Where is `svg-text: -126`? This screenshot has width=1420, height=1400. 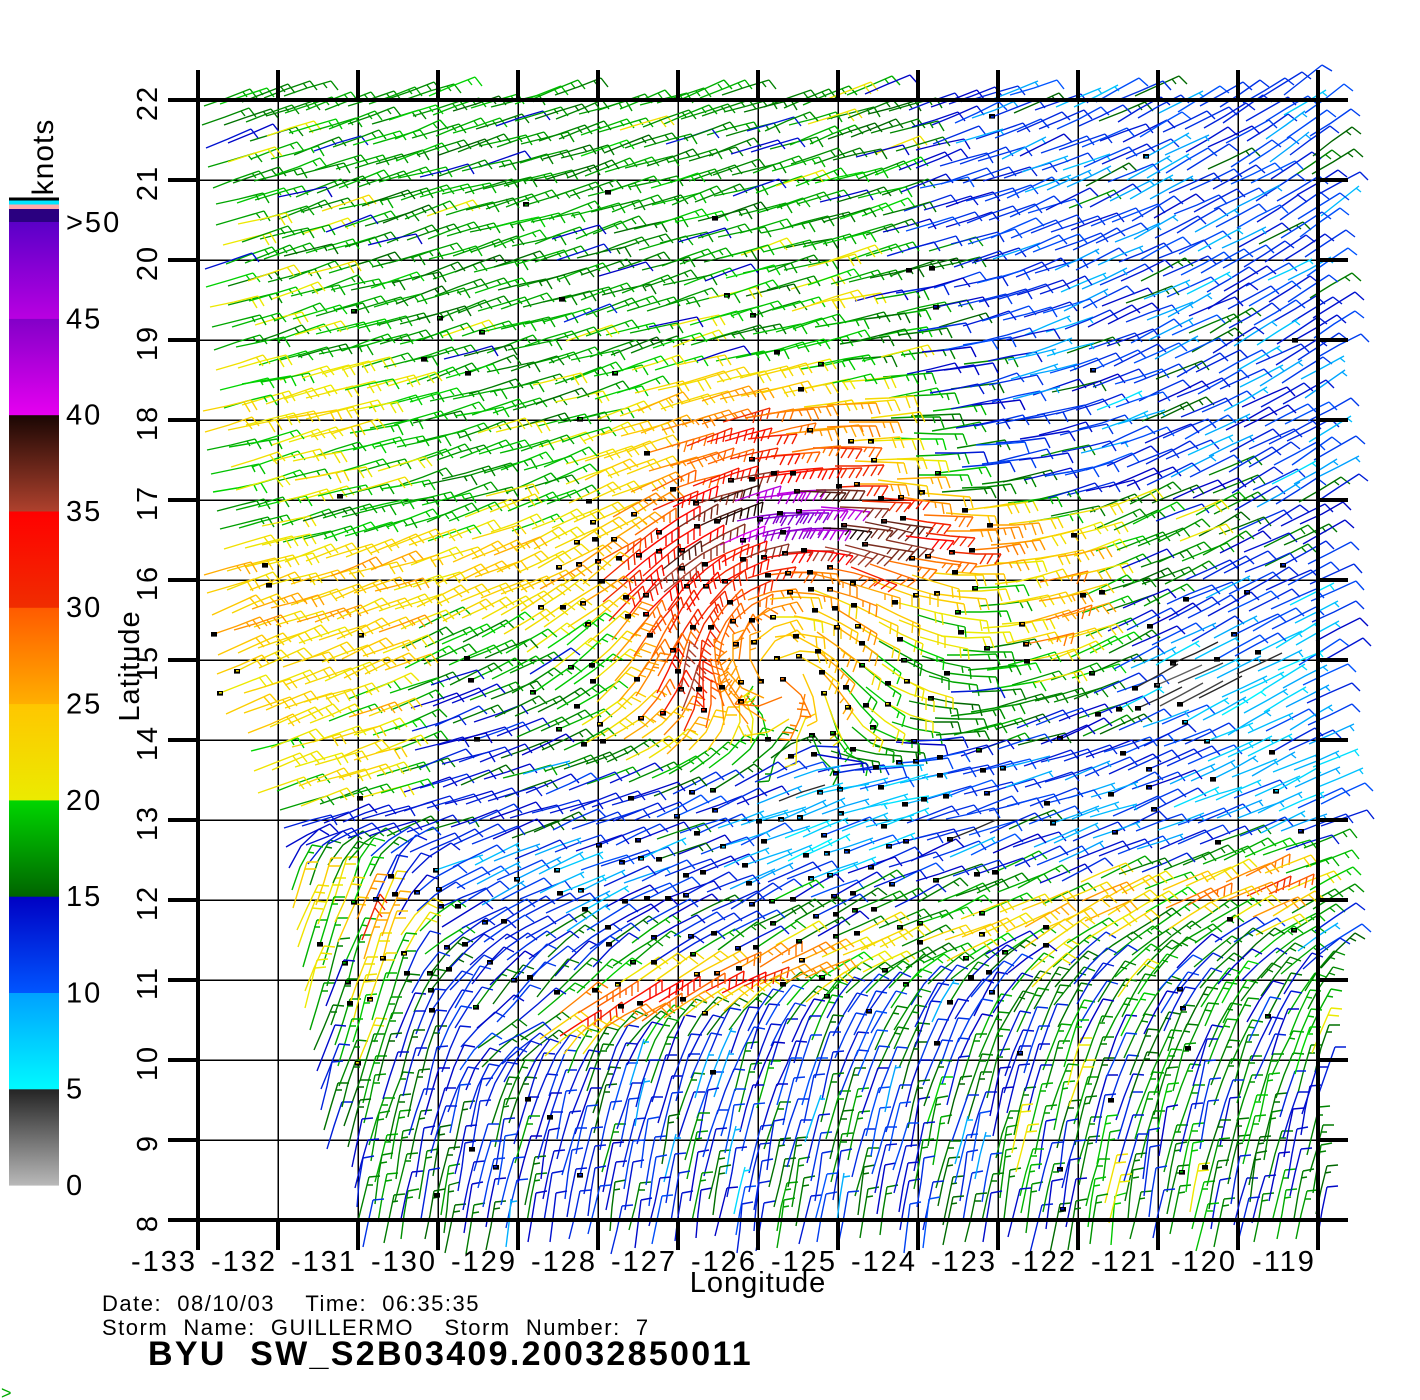 svg-text: -126 is located at coordinates (724, 1262).